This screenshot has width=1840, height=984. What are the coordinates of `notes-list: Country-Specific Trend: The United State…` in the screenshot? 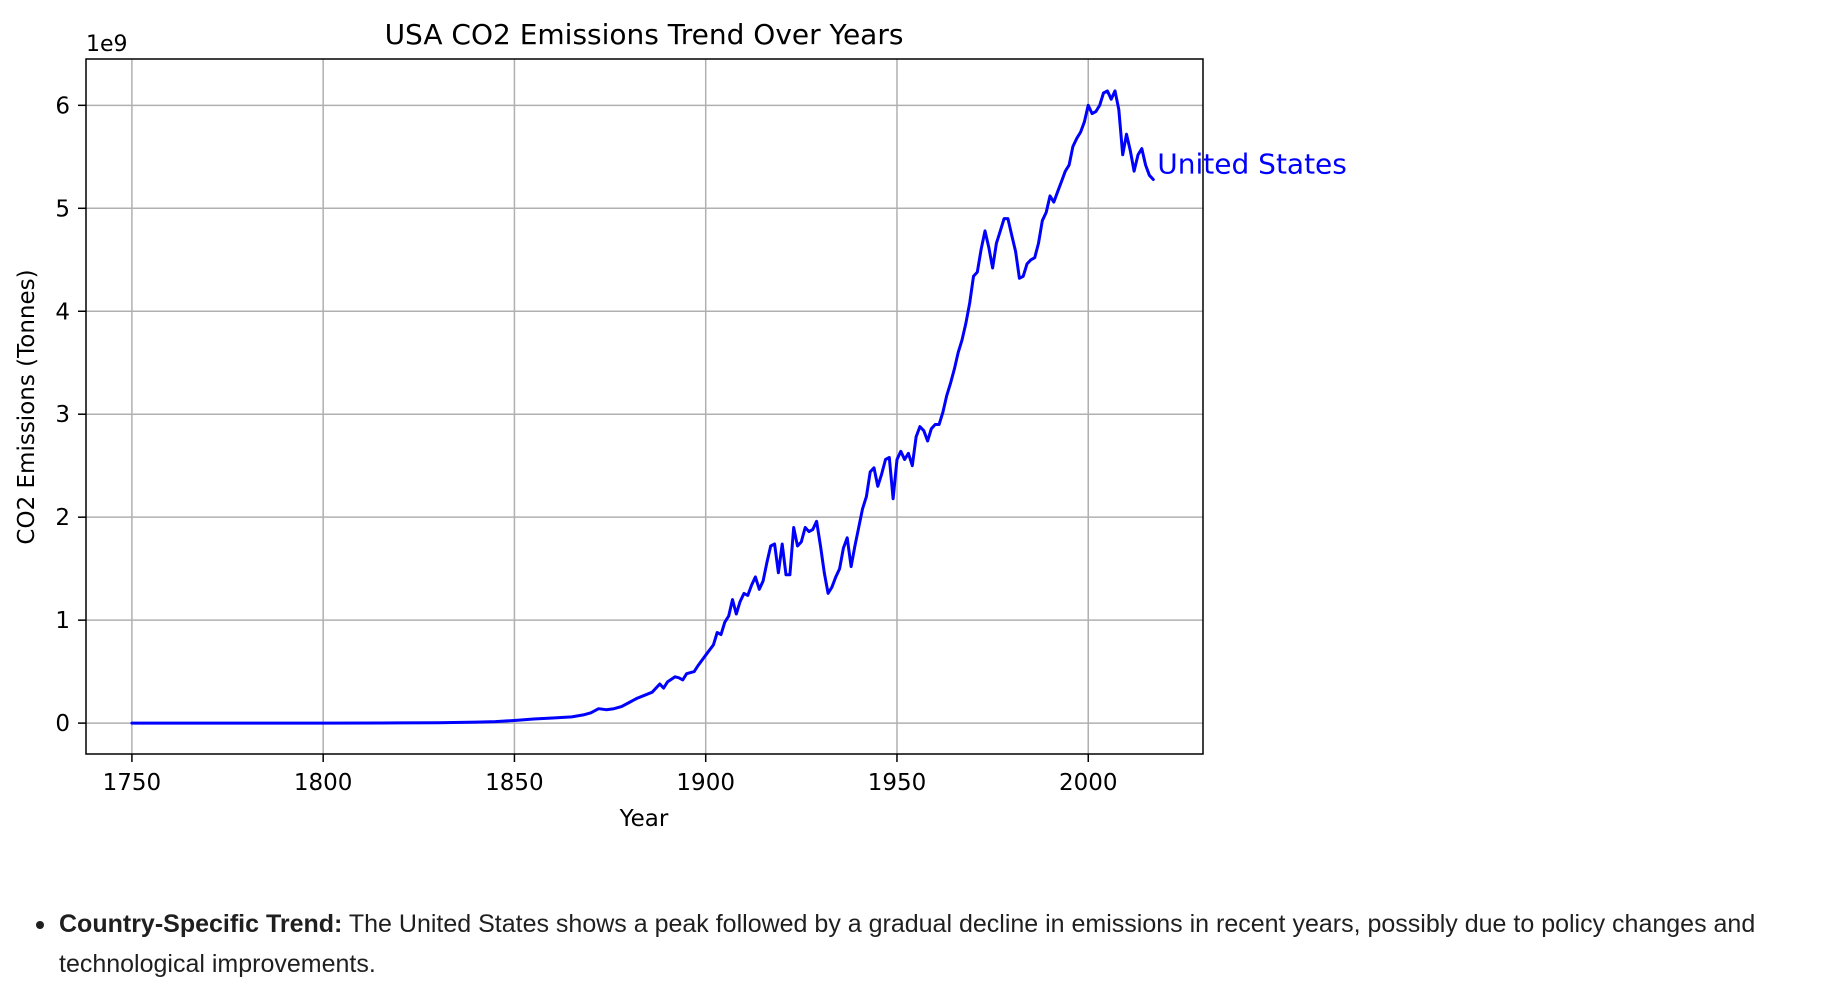 It's located at (931, 944).